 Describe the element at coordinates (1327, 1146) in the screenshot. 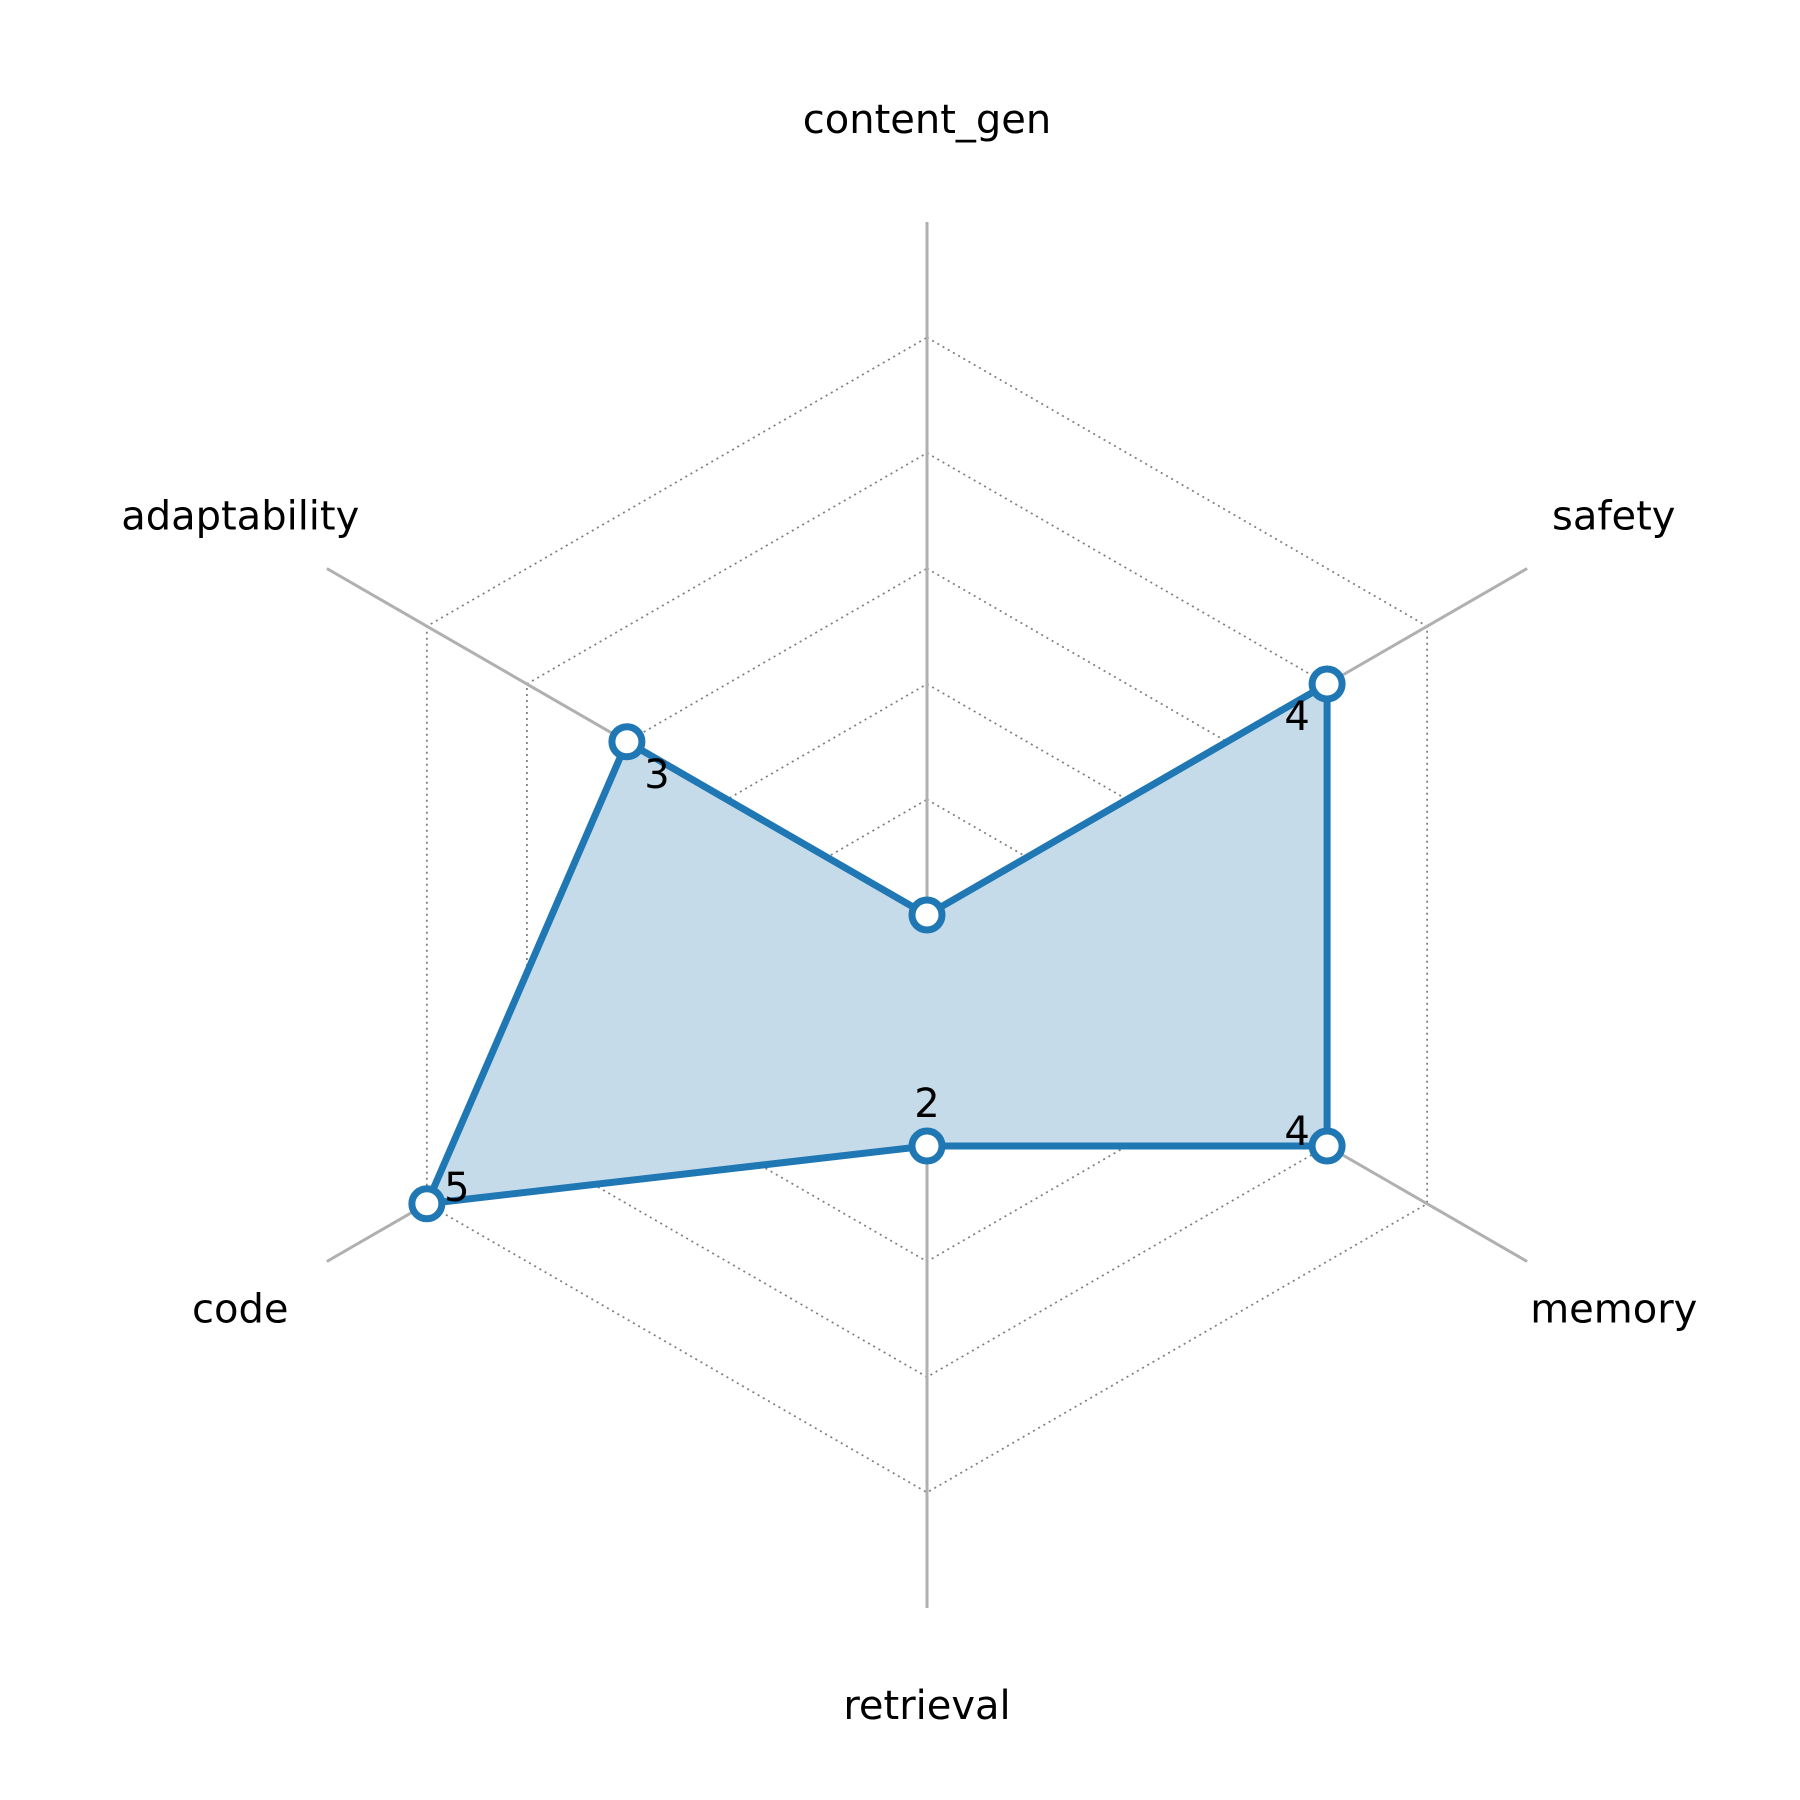

I see `data-point-memory` at that location.